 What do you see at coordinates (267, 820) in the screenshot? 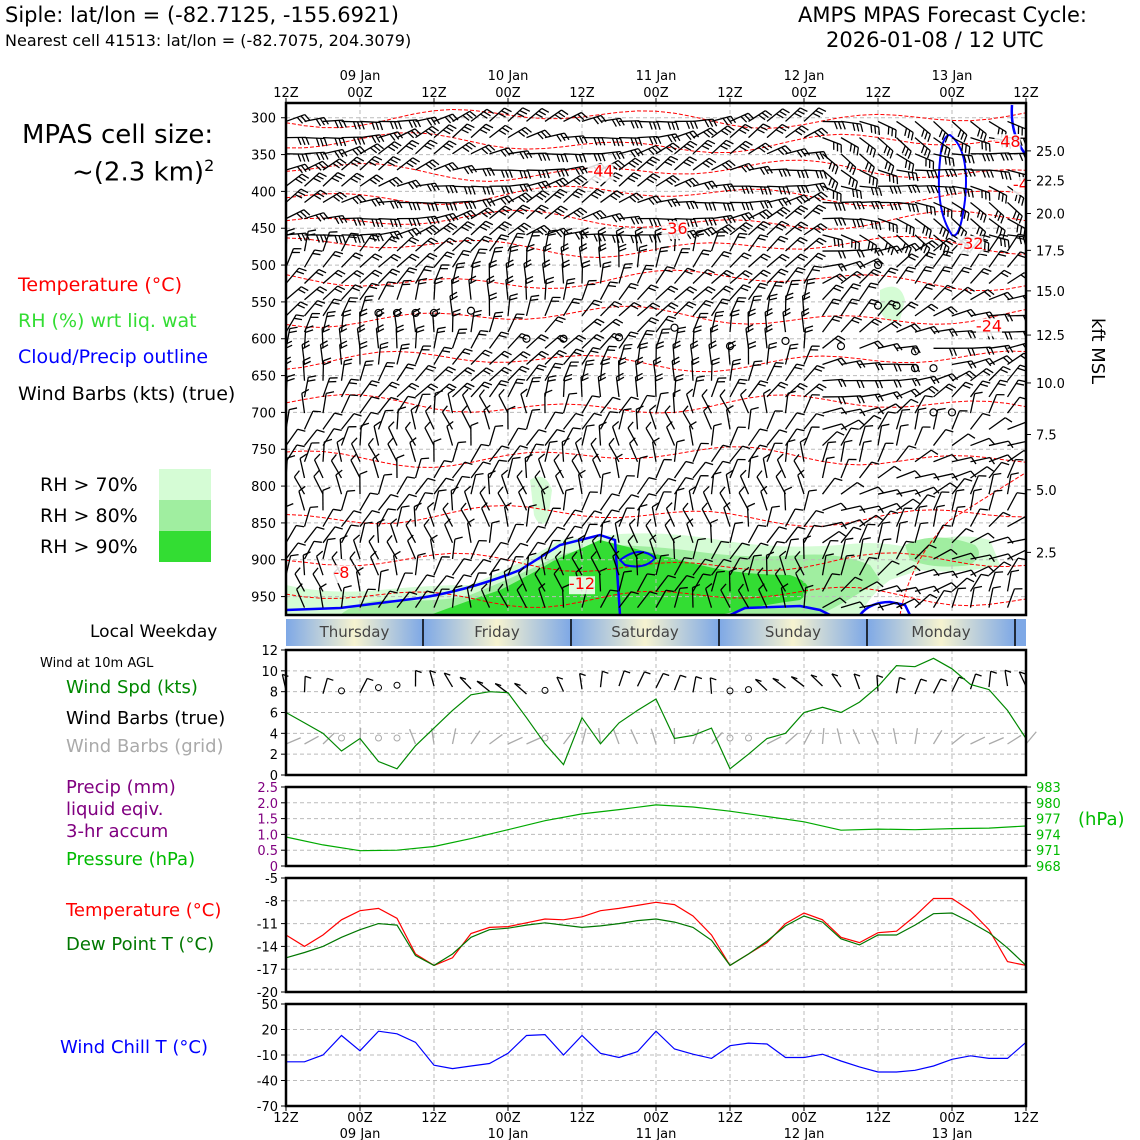
I see `y-tick-label: 1.5` at bounding box center [267, 820].